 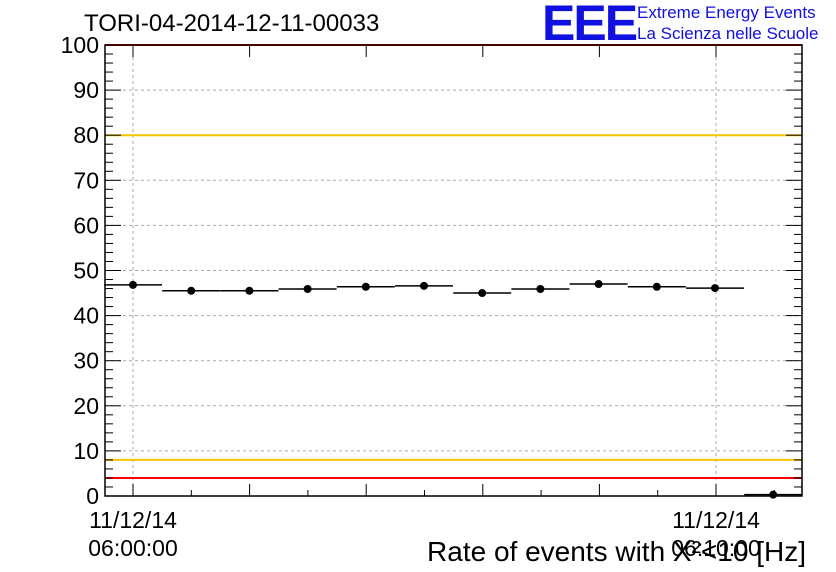 What do you see at coordinates (590, 25) in the screenshot?
I see `eee-logo: EEE` at bounding box center [590, 25].